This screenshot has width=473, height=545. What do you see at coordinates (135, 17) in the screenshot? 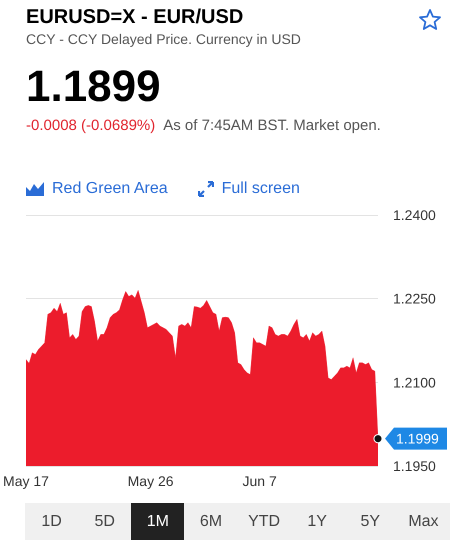
I see `chart-title: EURUSD=X - EUR/USD` at bounding box center [135, 17].